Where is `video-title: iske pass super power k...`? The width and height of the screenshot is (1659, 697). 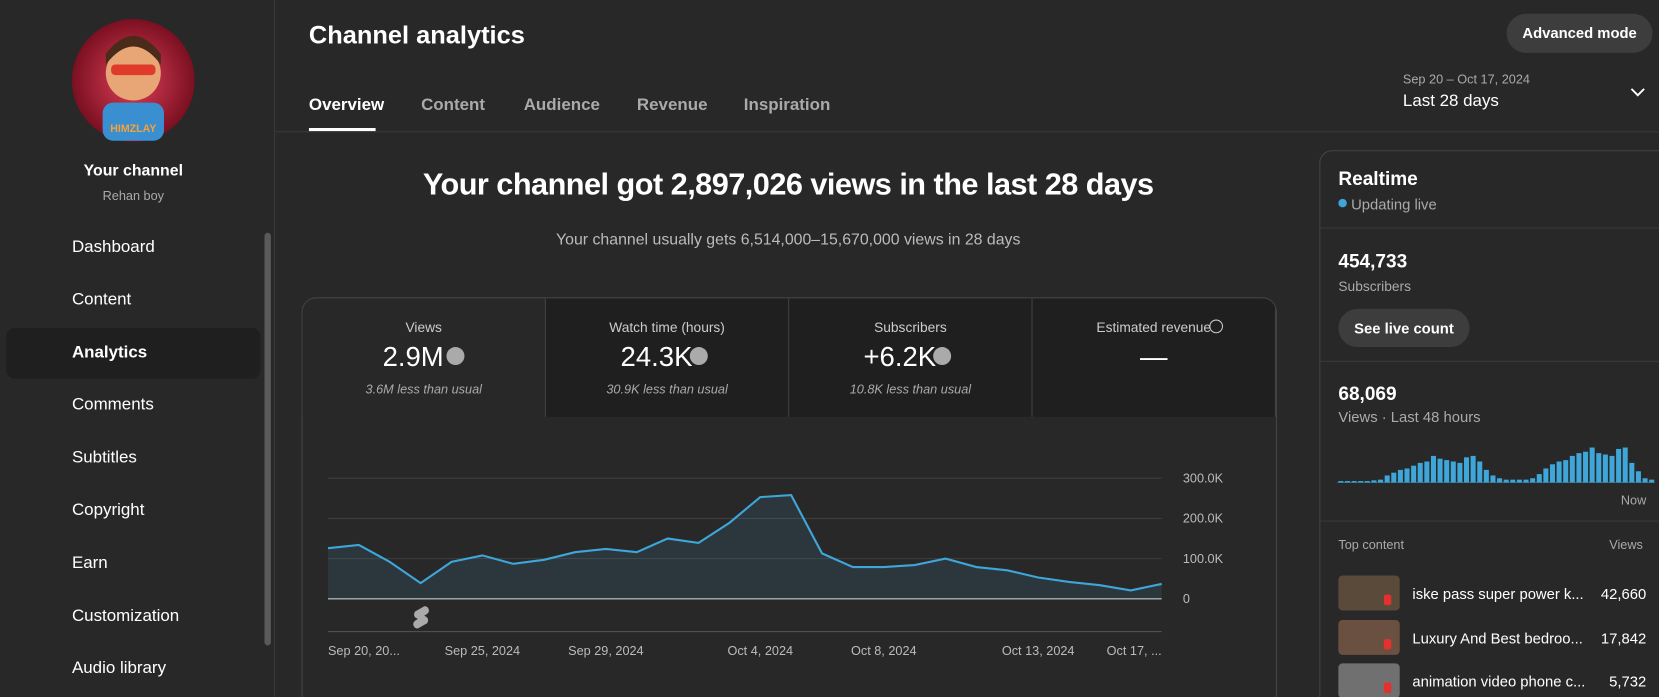 video-title: iske pass super power k... is located at coordinates (1498, 594).